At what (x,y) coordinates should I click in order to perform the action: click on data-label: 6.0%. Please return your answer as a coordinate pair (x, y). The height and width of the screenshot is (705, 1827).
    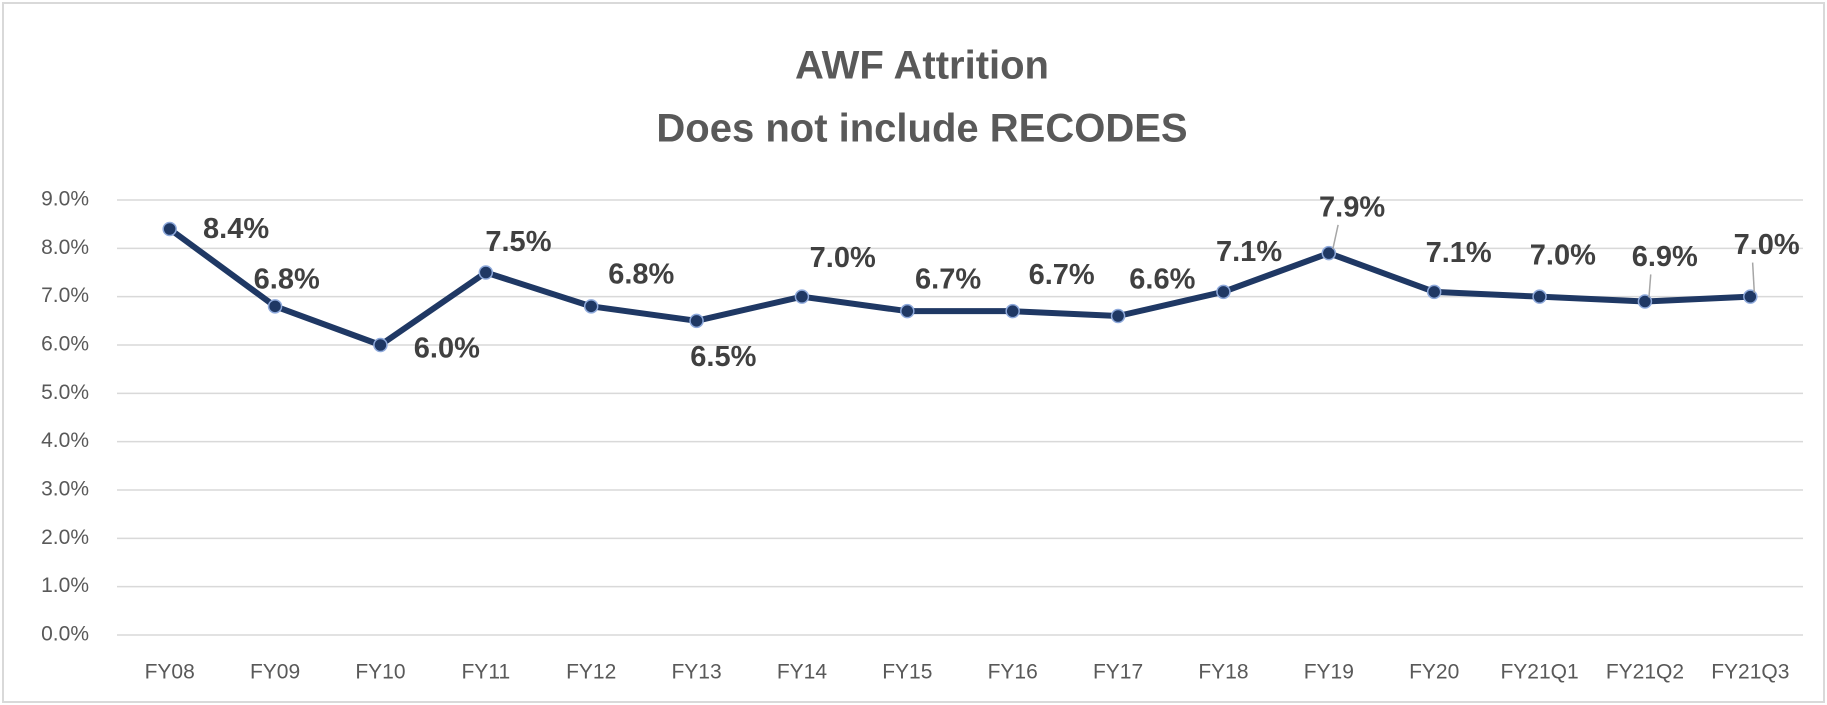
    Looking at the image, I should click on (447, 348).